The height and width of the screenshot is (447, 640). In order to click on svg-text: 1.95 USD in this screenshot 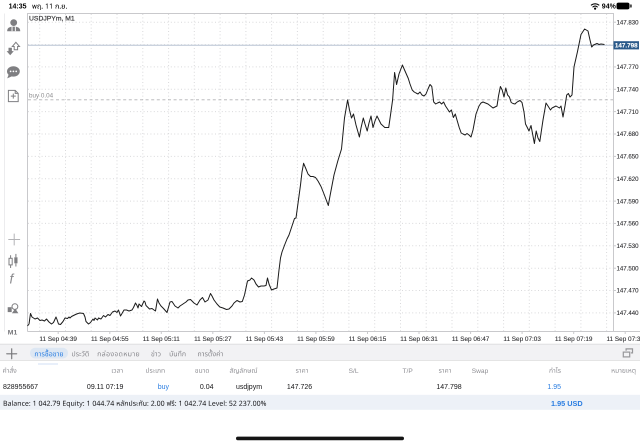, I will do `click(567, 403)`.